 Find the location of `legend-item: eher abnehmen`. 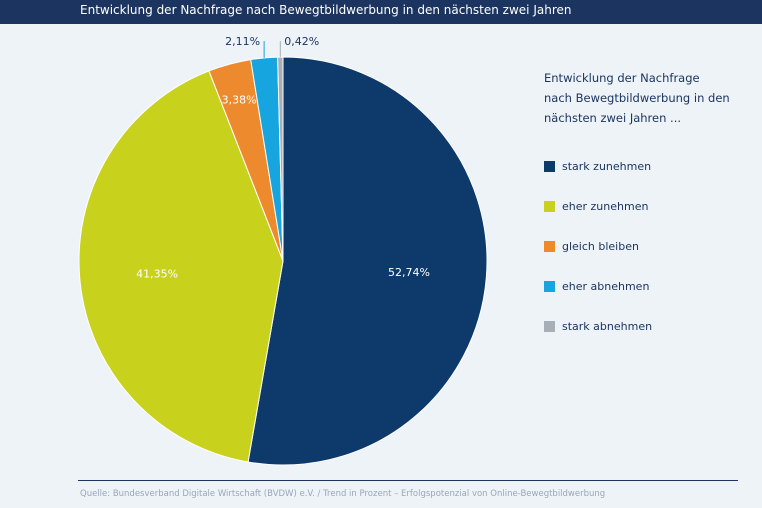

legend-item: eher abnehmen is located at coordinates (596, 286).